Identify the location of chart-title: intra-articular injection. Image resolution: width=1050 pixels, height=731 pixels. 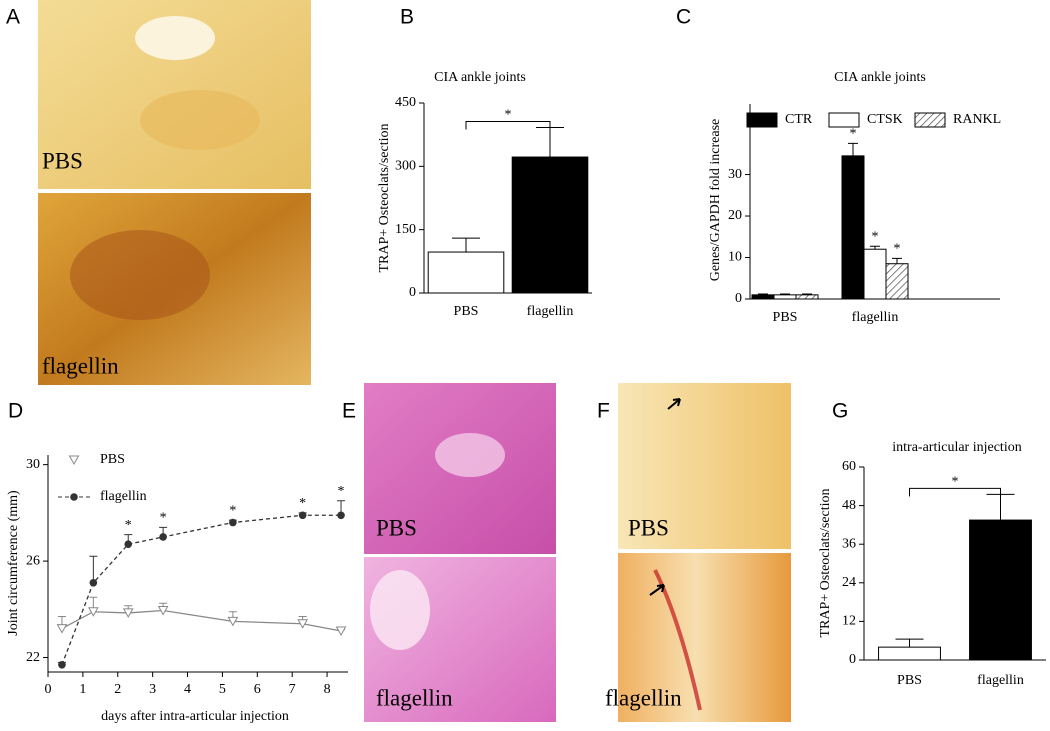
(956, 447).